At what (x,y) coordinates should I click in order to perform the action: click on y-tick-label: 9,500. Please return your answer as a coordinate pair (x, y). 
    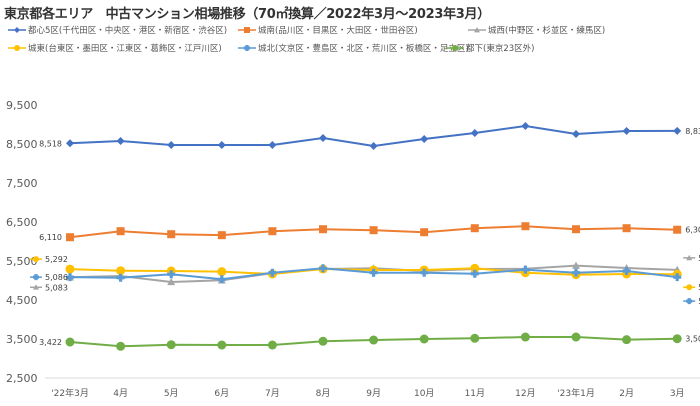
    Looking at the image, I should click on (22, 105).